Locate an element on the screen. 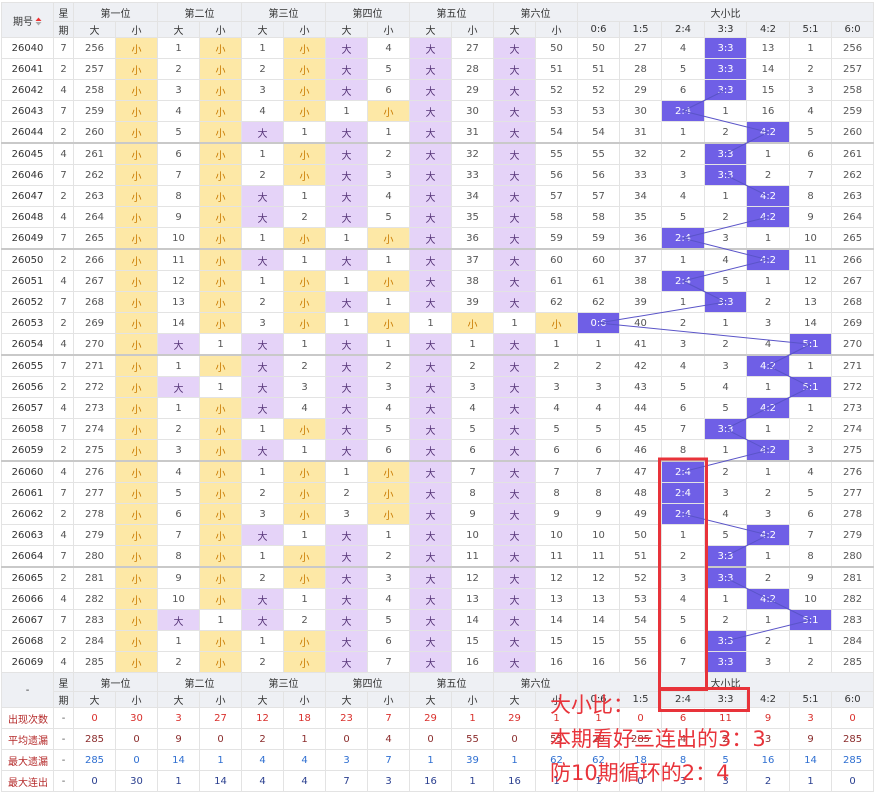  miss-cell: 9 is located at coordinates (178, 577).